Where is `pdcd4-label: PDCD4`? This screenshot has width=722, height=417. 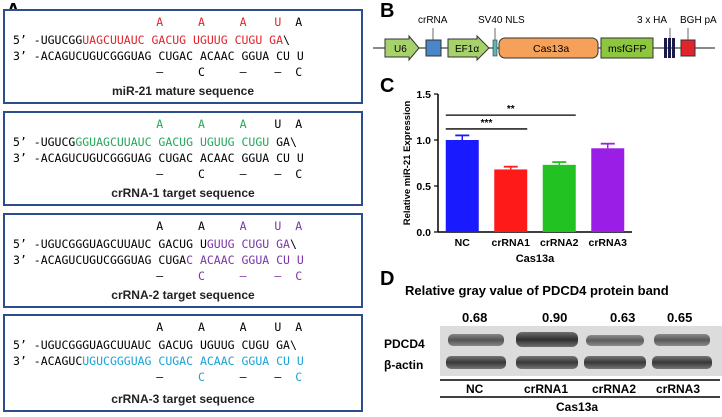
pdcd4-label: PDCD4 is located at coordinates (404, 344).